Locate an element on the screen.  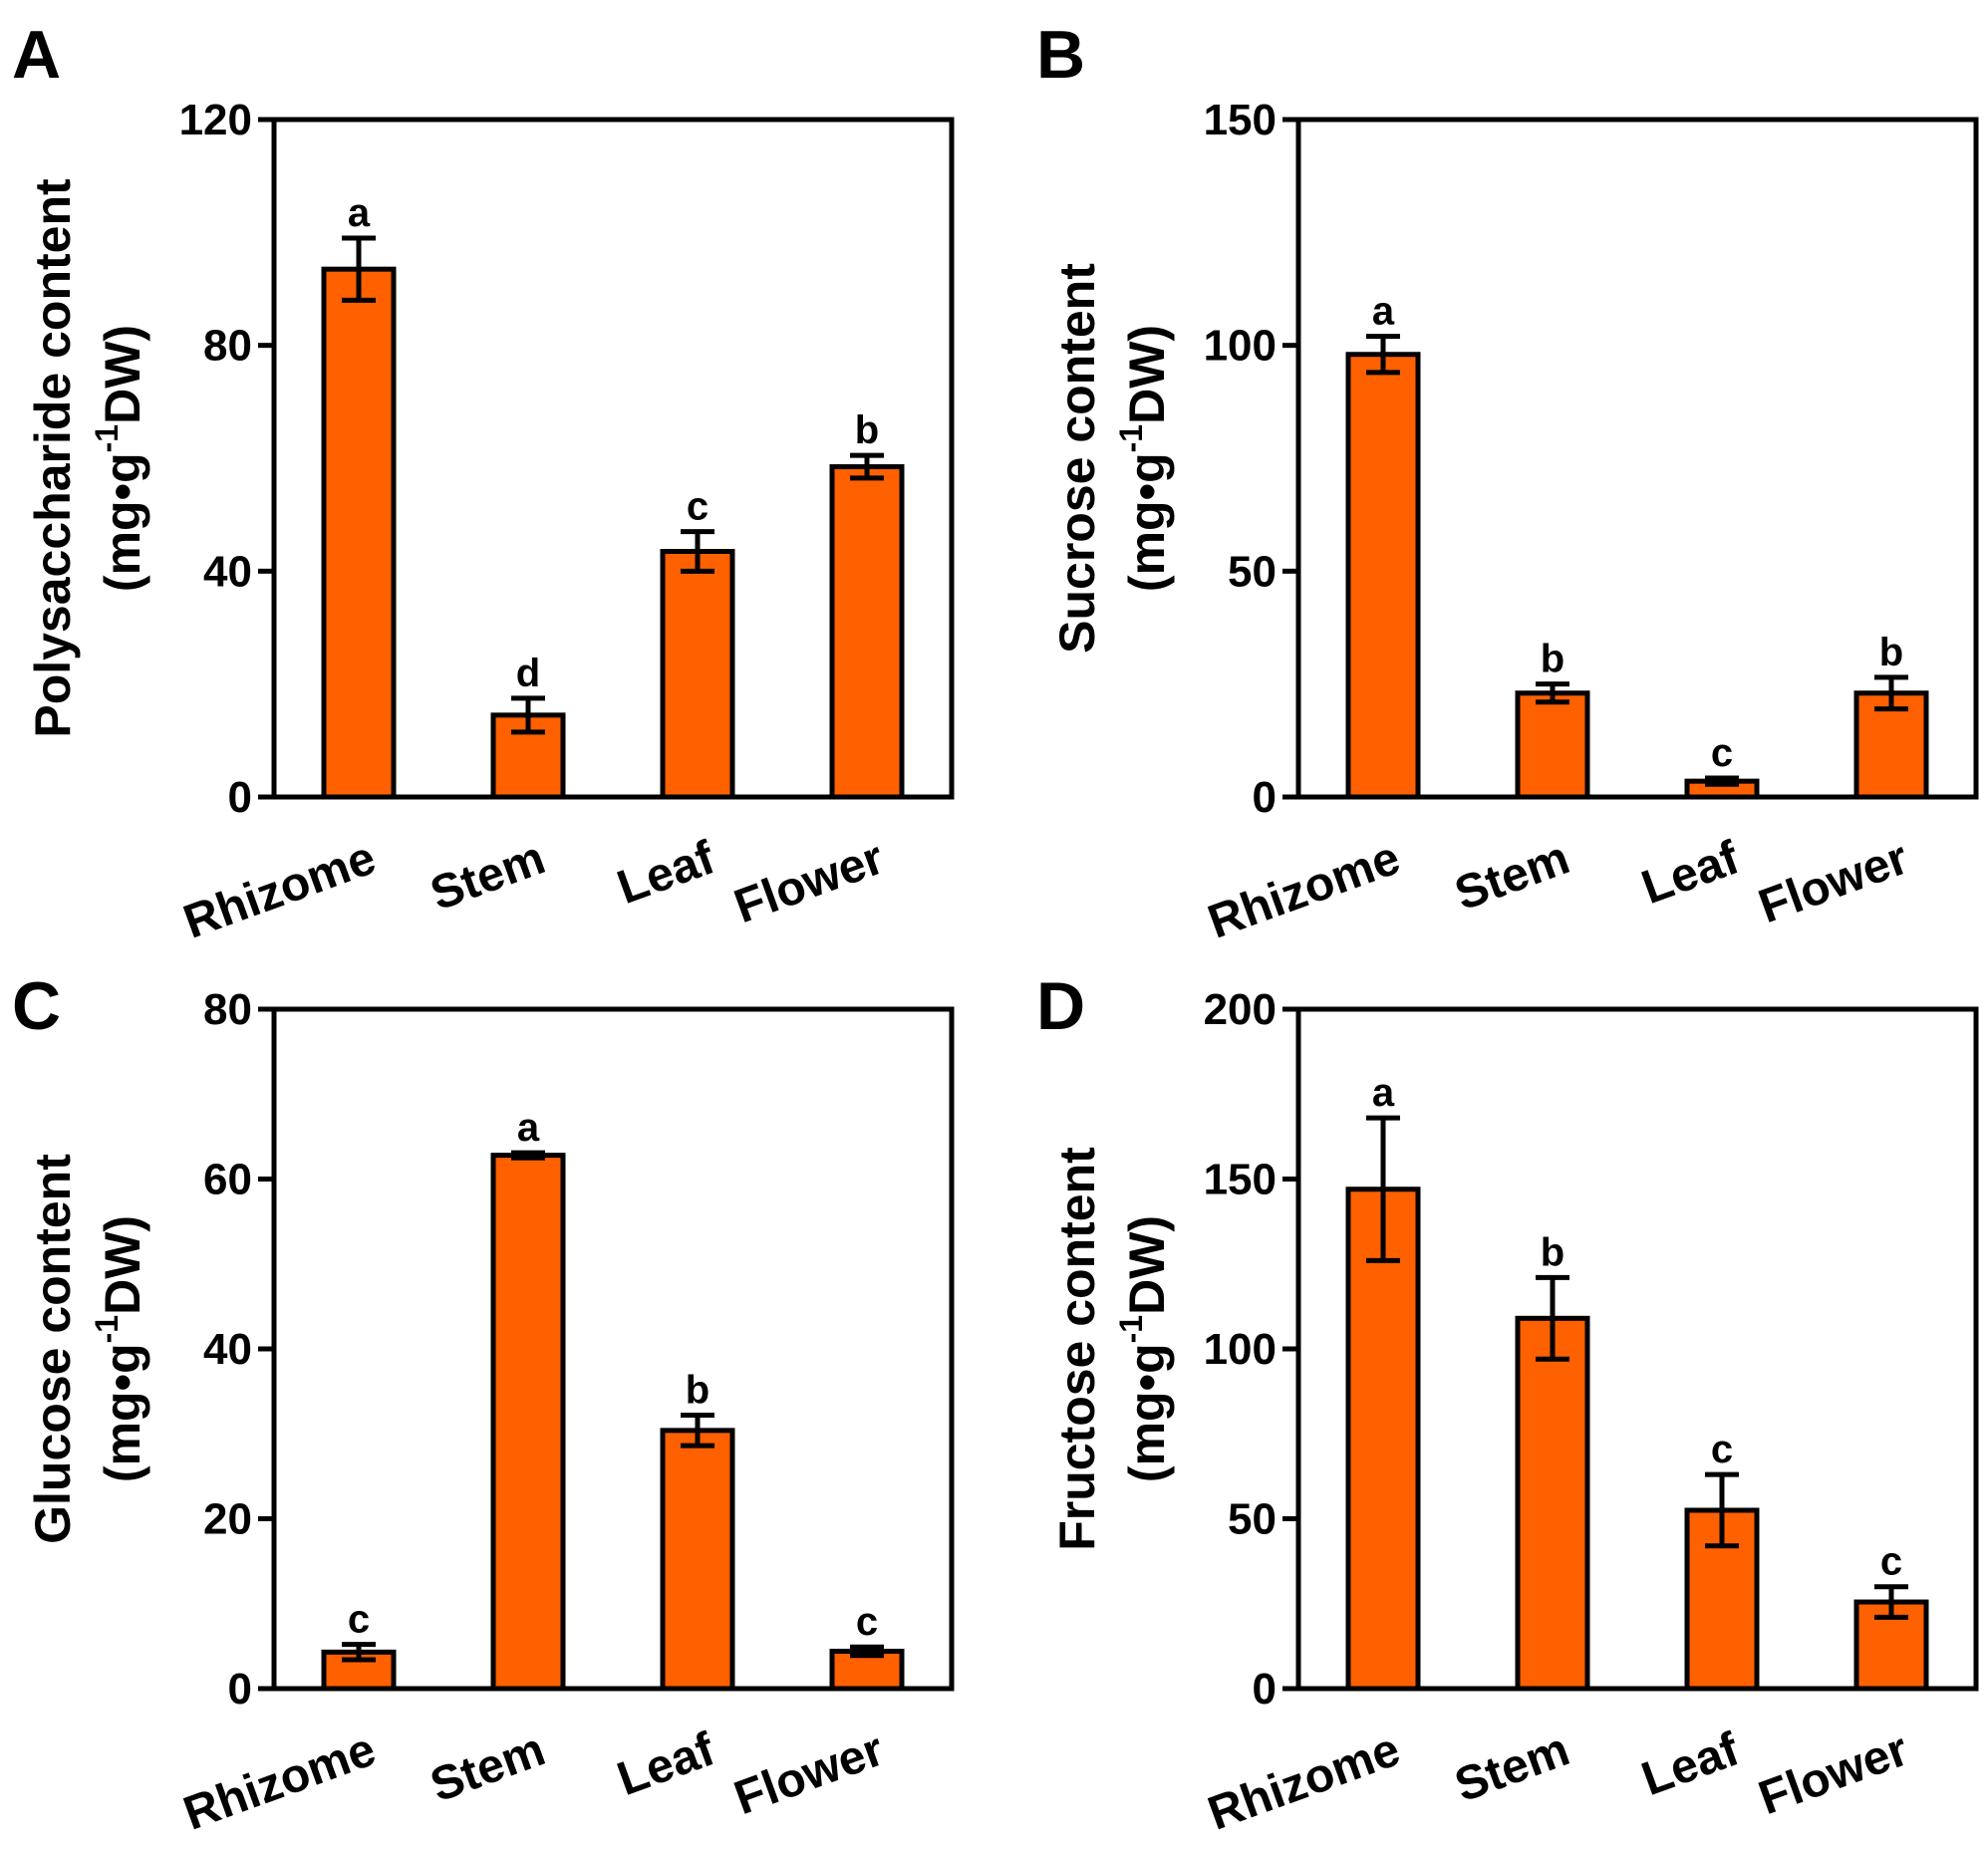
y-axis-label: Fructose content is located at coordinates (1077, 1349).